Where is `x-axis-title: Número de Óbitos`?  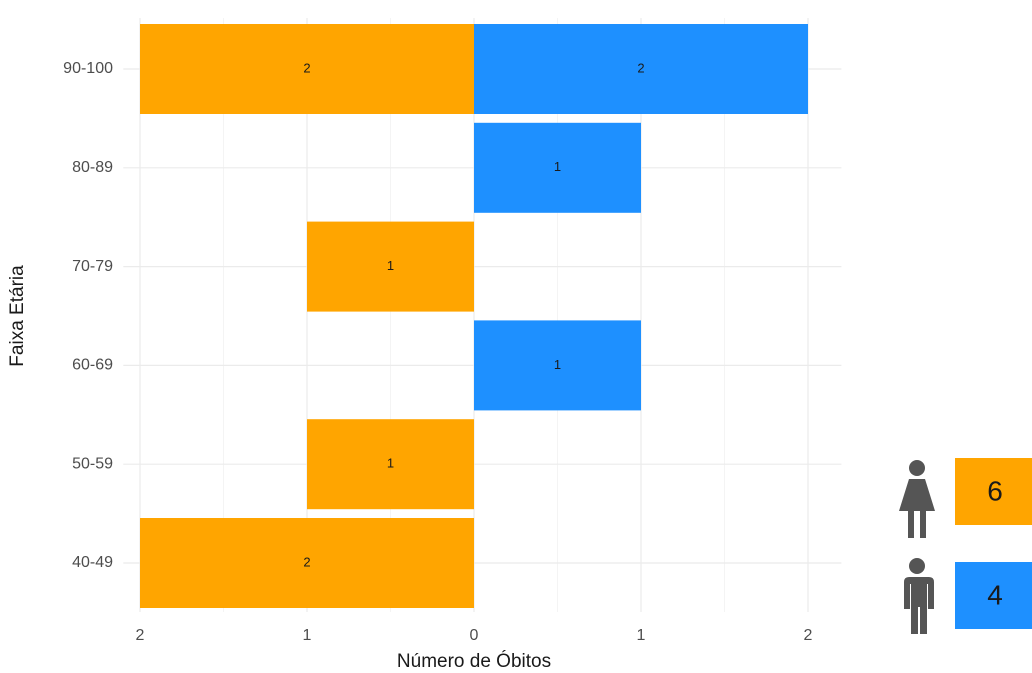
x-axis-title: Número de Óbitos is located at coordinates (474, 661).